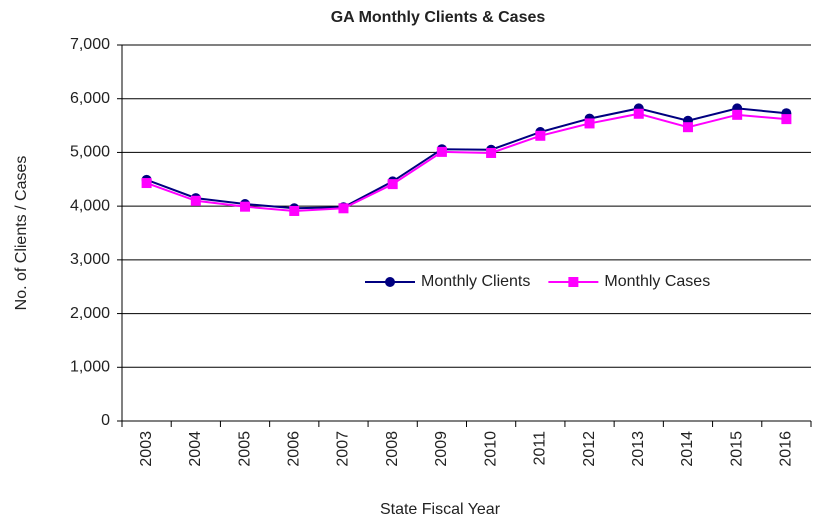 This screenshot has width=815, height=521. What do you see at coordinates (736, 449) in the screenshot?
I see `x-tick-label: 2015` at bounding box center [736, 449].